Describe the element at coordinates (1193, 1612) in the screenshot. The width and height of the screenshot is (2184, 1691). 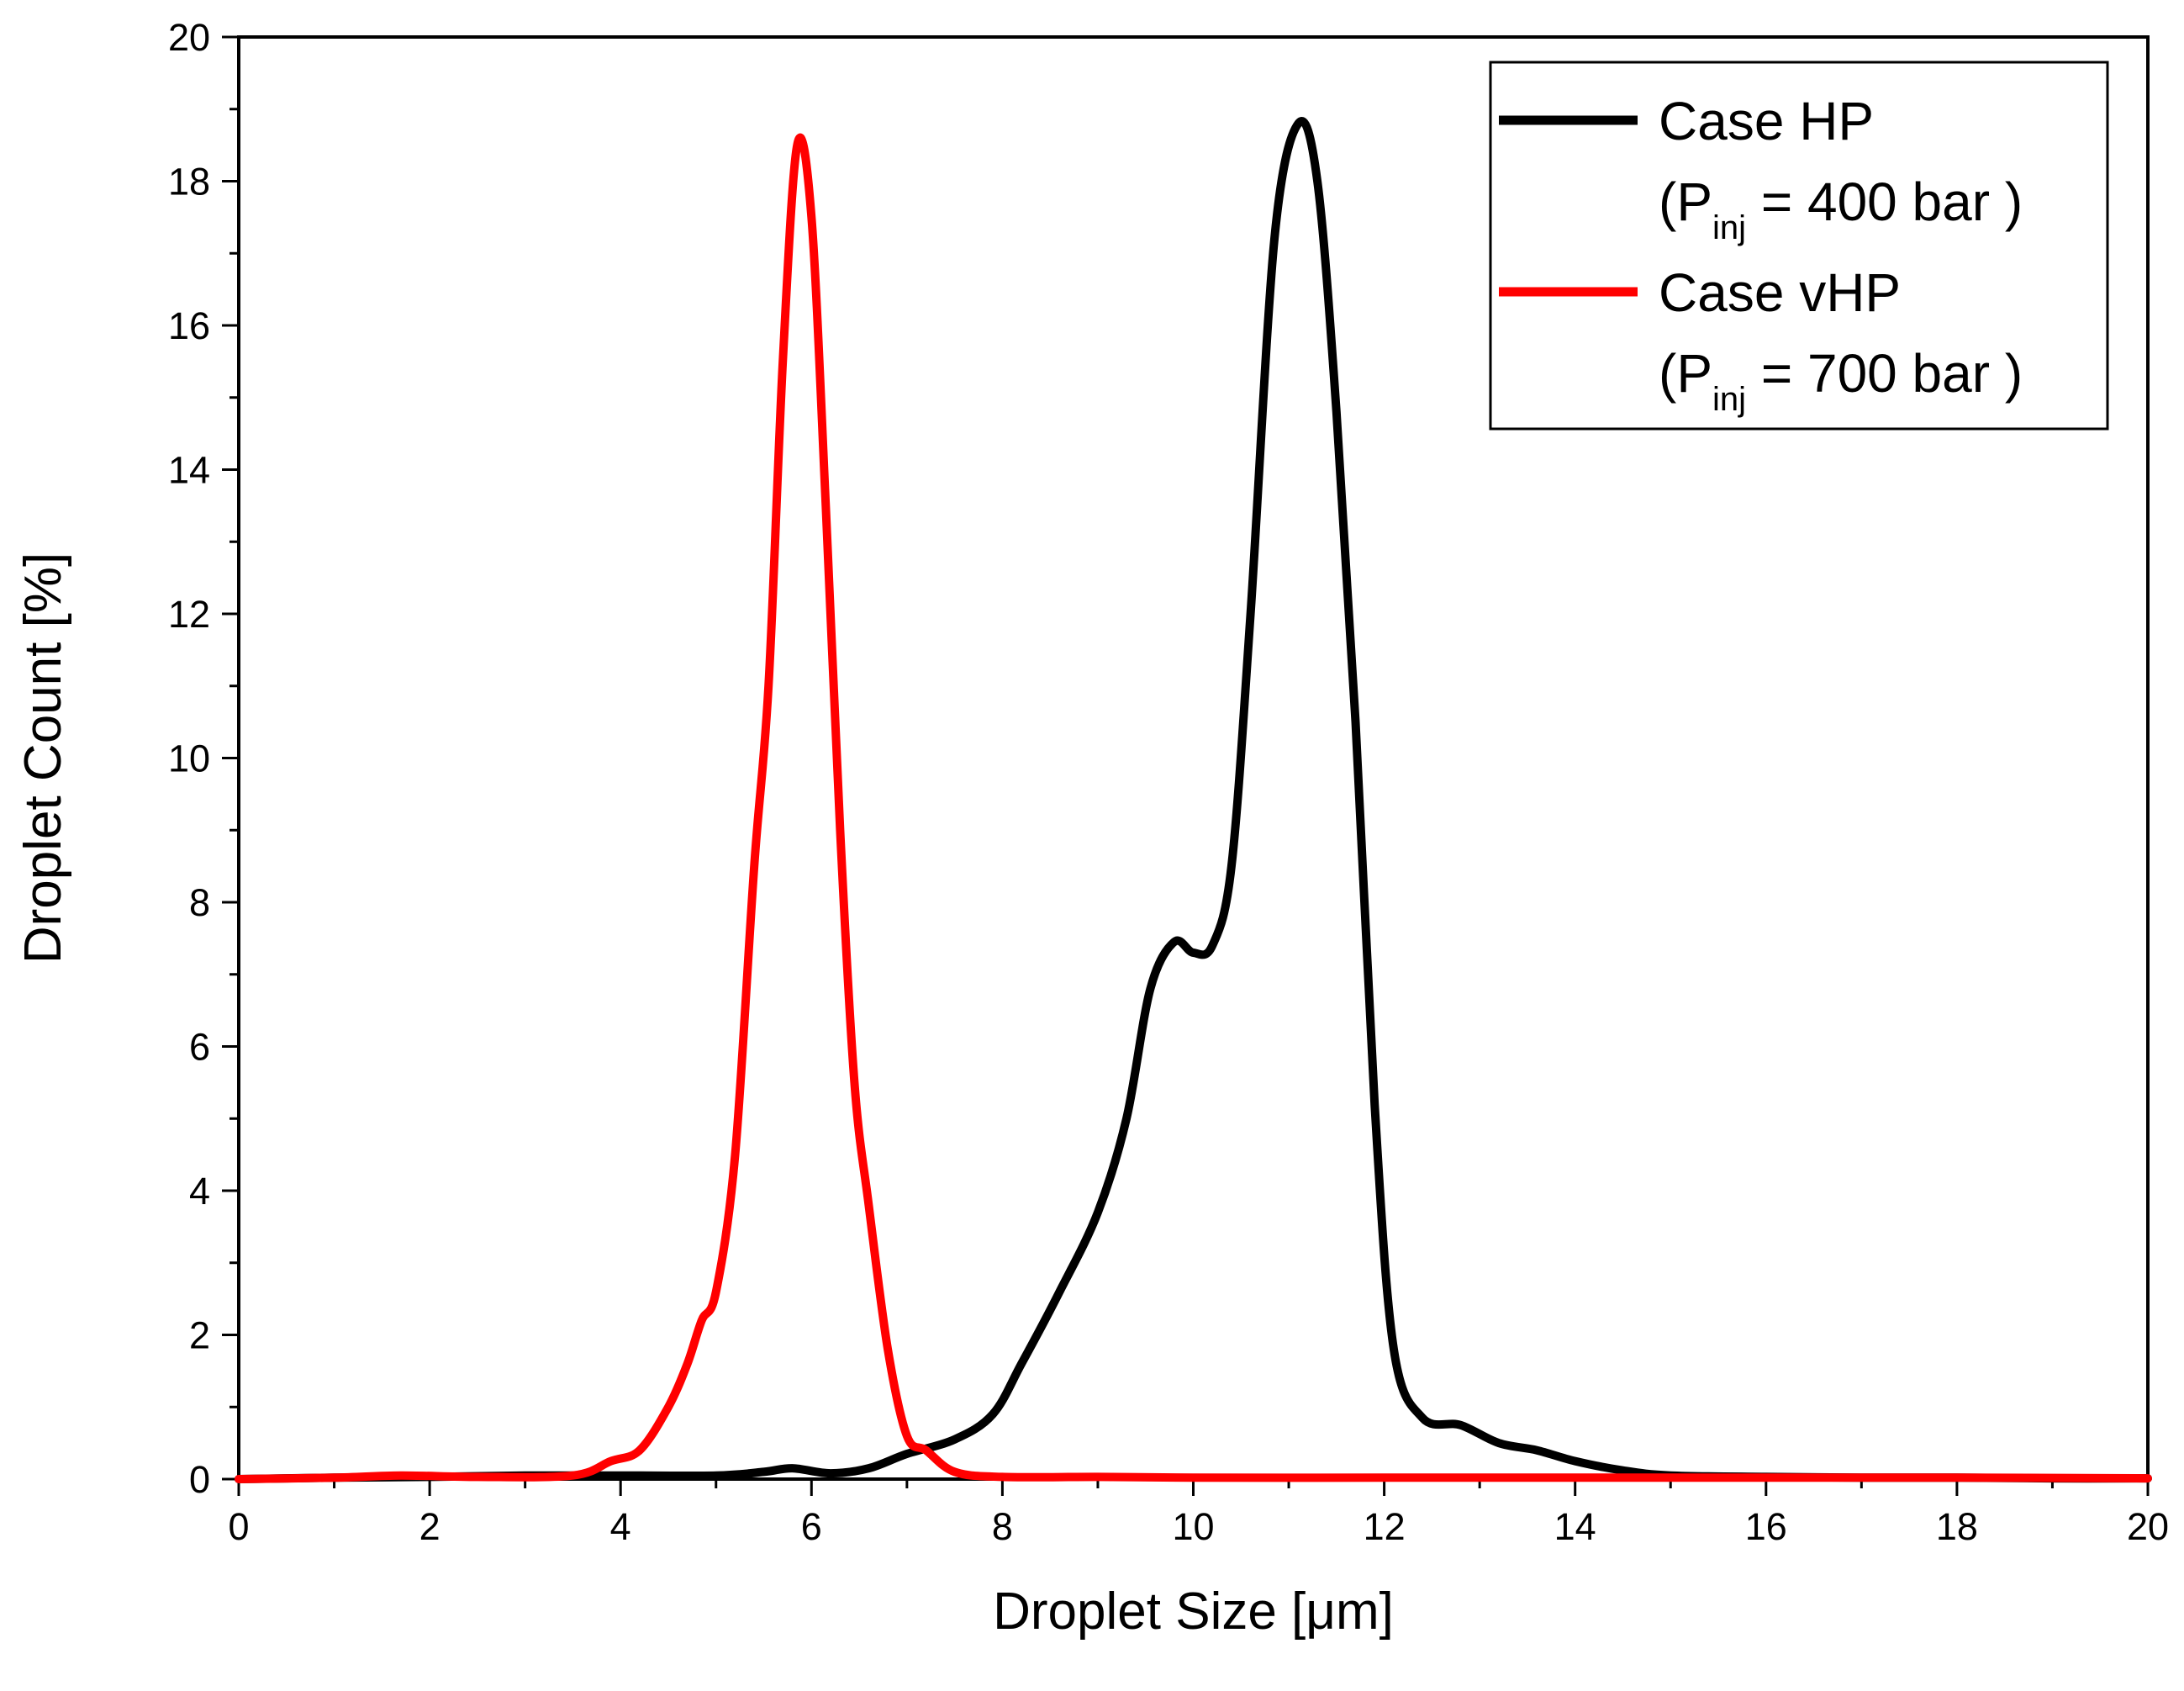
I see `x-axis-title: Droplet Size [μm]` at that location.